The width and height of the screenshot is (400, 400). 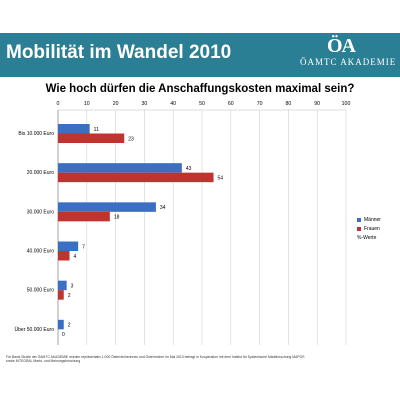 What do you see at coordinates (348, 62) in the screenshot?
I see `logo-wordmark: ÖAMTC AKADEMIE` at bounding box center [348, 62].